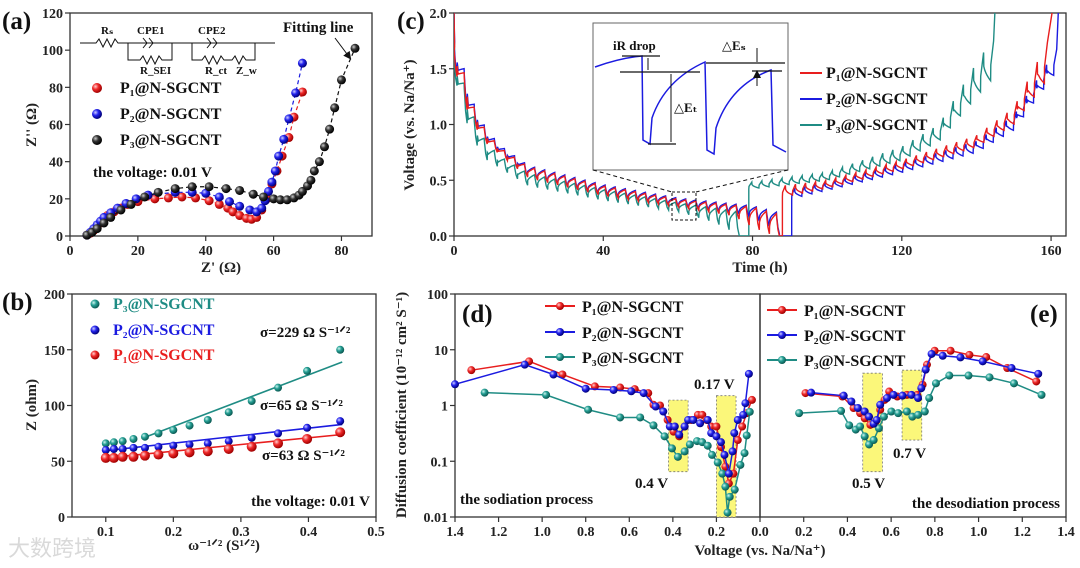 The width and height of the screenshot is (1080, 568). What do you see at coordinates (760, 532) in the screenshot?
I see `x-tick-label: 0.0` at bounding box center [760, 532].